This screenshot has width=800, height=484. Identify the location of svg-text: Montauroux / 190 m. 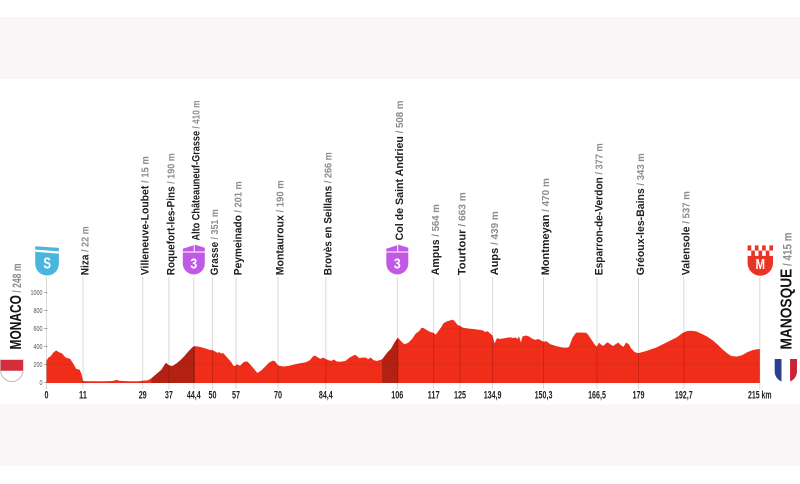
(281, 227).